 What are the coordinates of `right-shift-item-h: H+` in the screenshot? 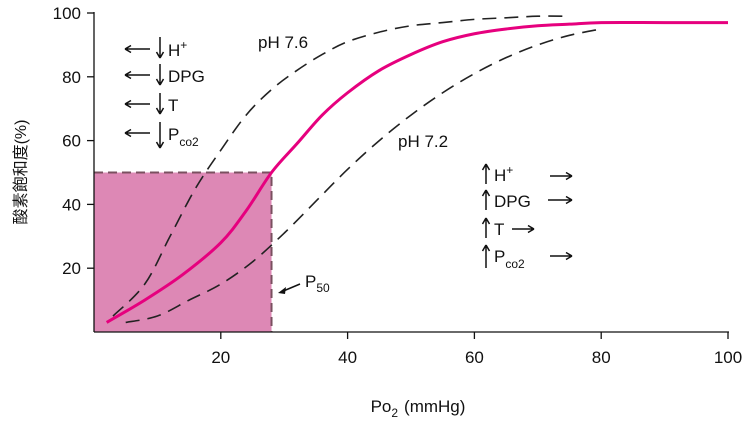 It's located at (527, 174).